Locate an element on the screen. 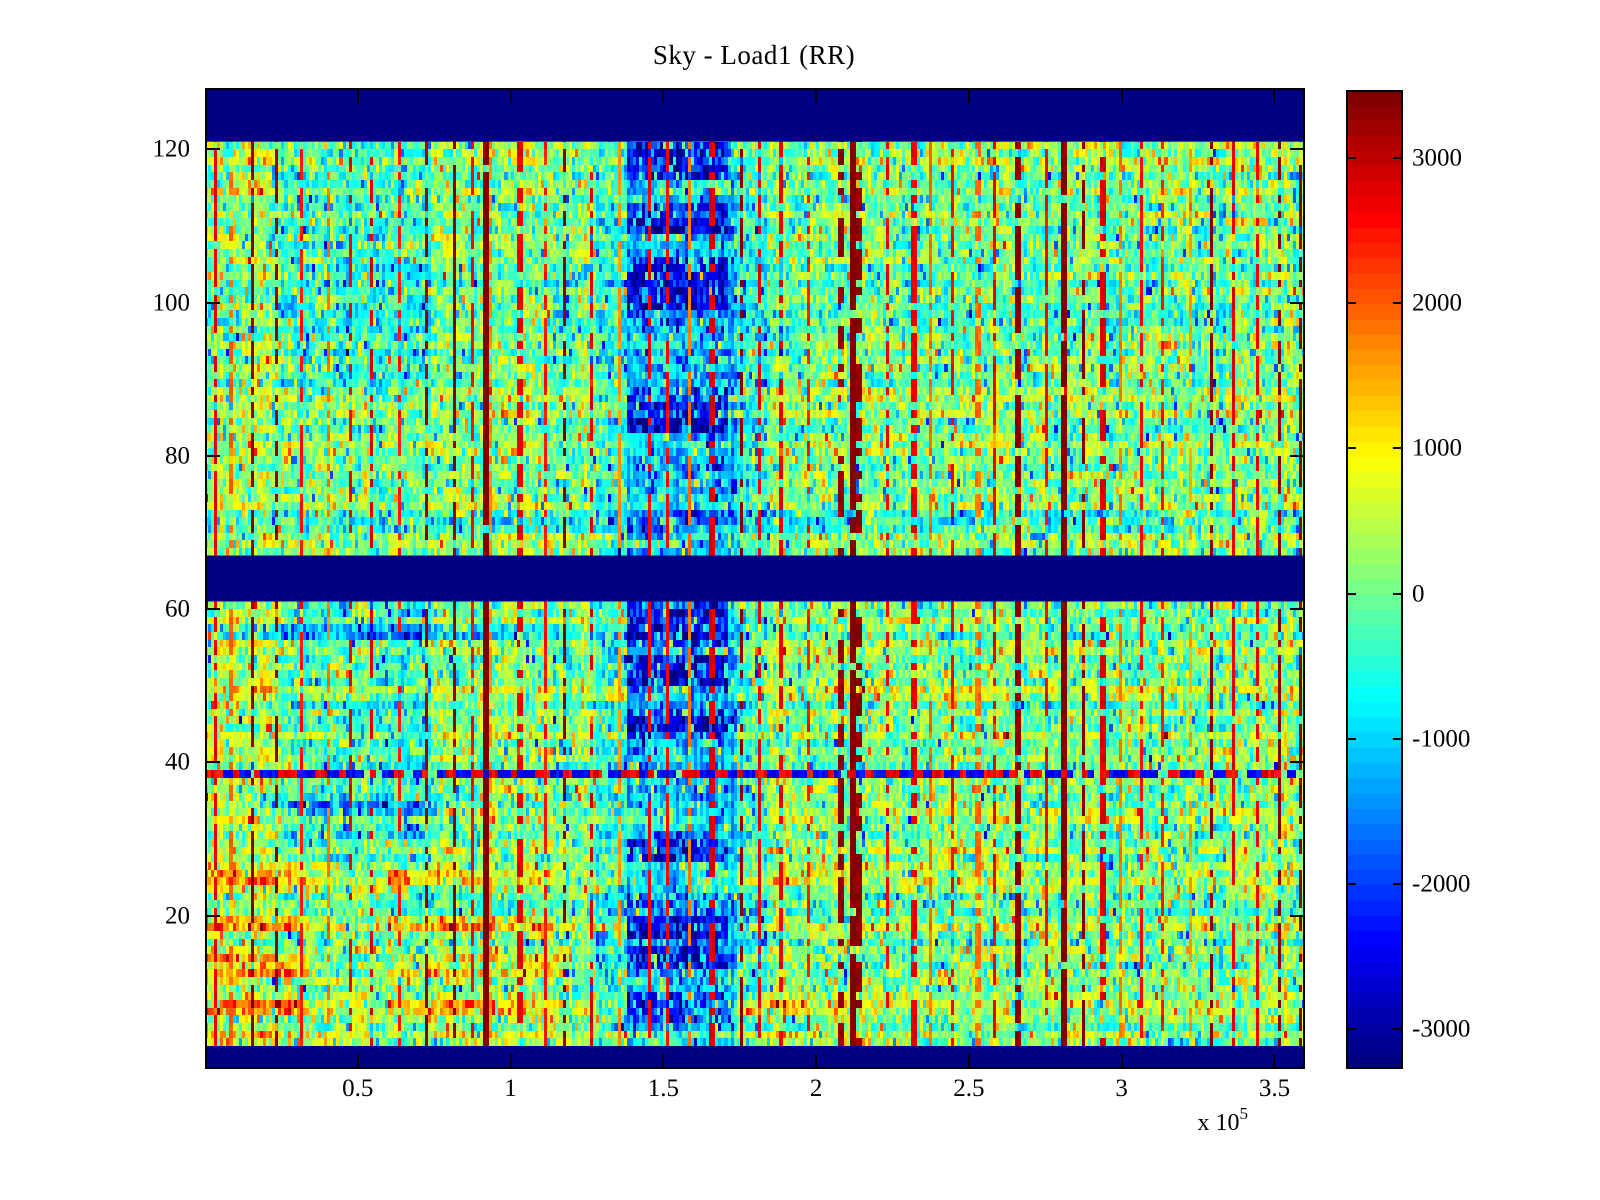  colorbar-tick-label: 2000 is located at coordinates (1437, 303).